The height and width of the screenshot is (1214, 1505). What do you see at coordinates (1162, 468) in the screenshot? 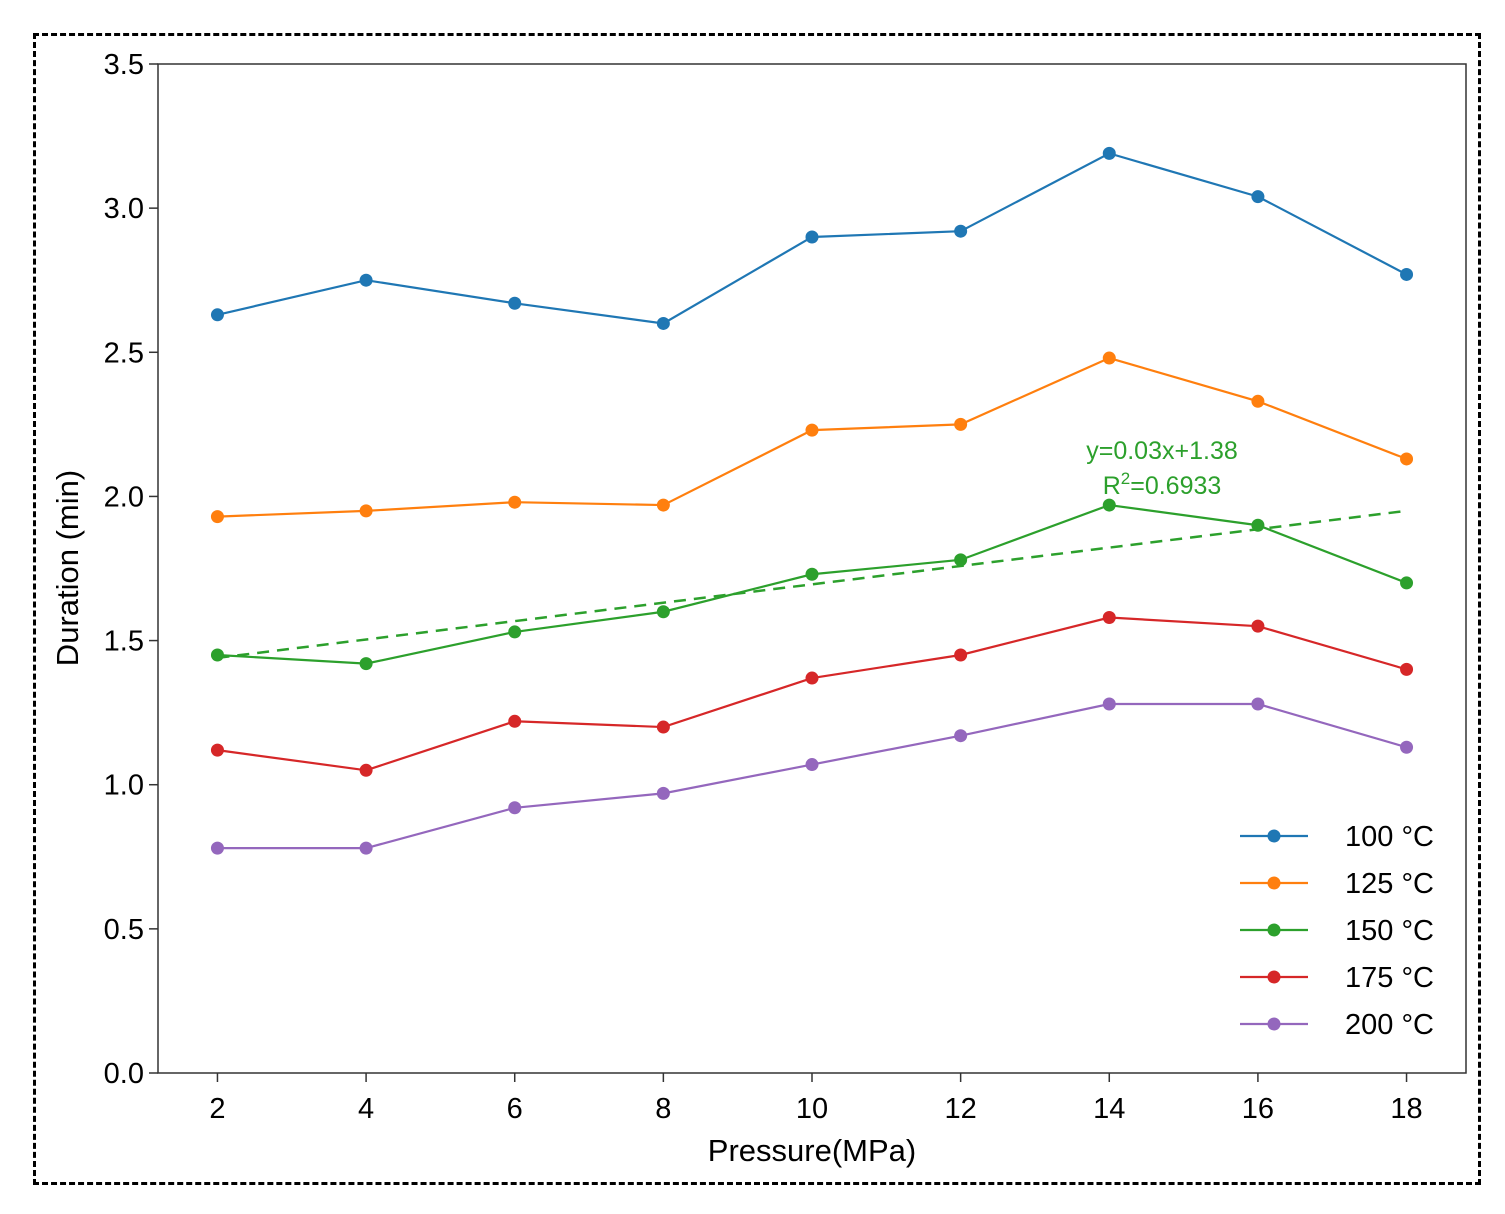
I see `fit-annotation: y=0.03x+1.38 R2=0.6933` at bounding box center [1162, 468].